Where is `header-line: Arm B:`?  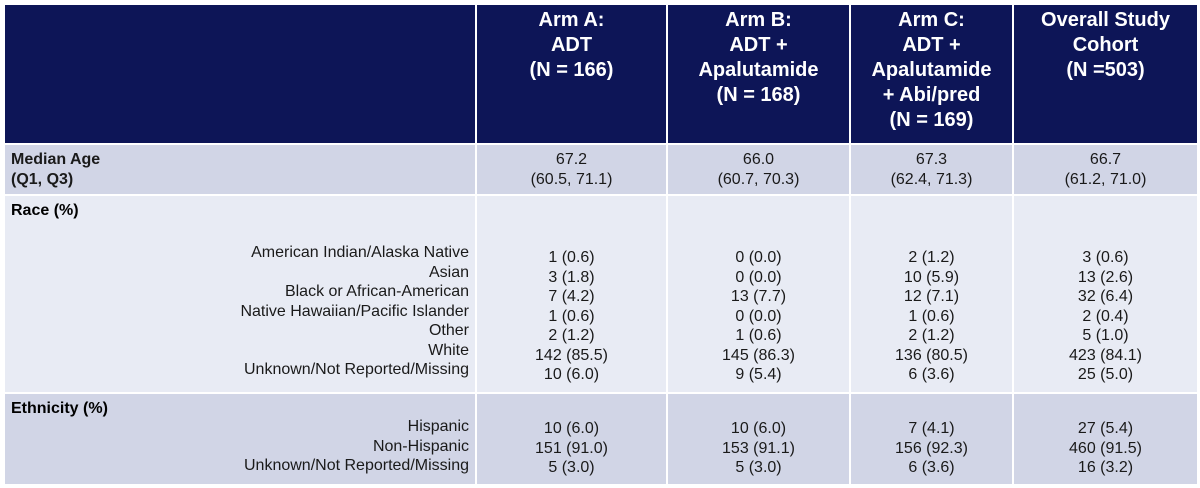 header-line: Arm B: is located at coordinates (758, 20).